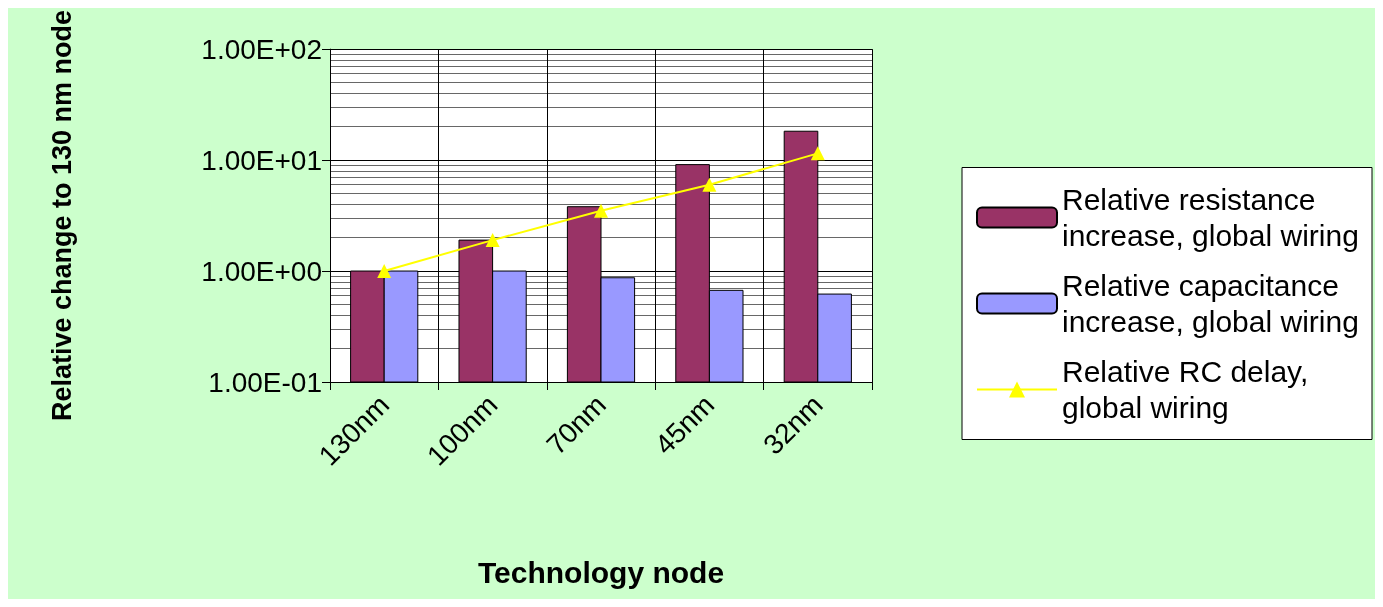 This screenshot has width=1383, height=607. Describe the element at coordinates (261, 49) in the screenshot. I see `y-tick-label: 1.00E+02` at that location.